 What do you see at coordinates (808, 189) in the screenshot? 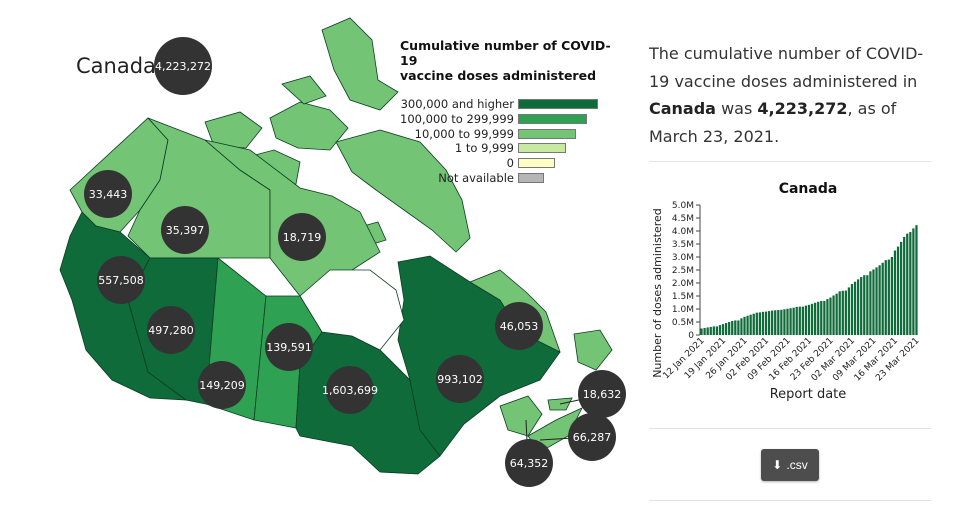
I see `chart-title: Canada` at bounding box center [808, 189].